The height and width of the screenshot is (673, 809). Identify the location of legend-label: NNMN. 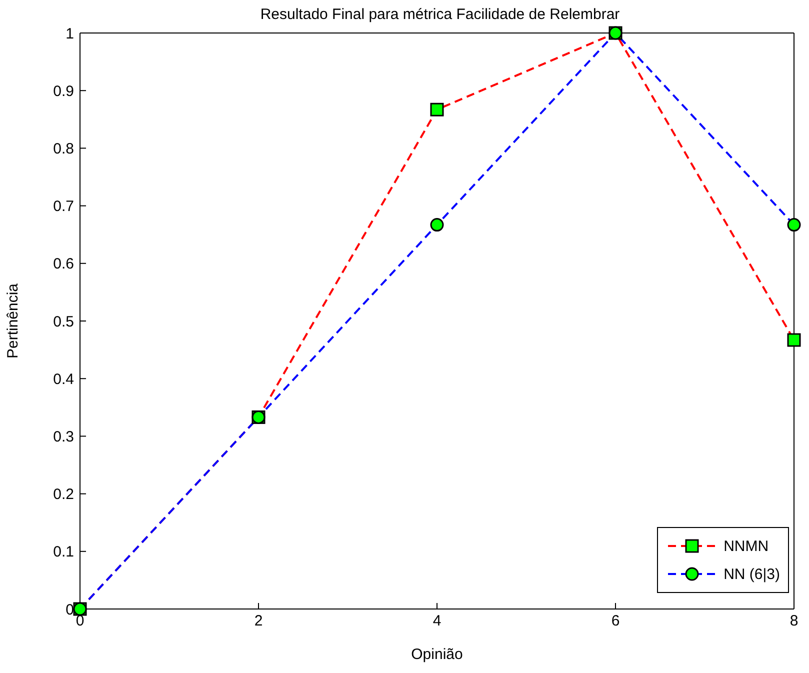
(746, 546).